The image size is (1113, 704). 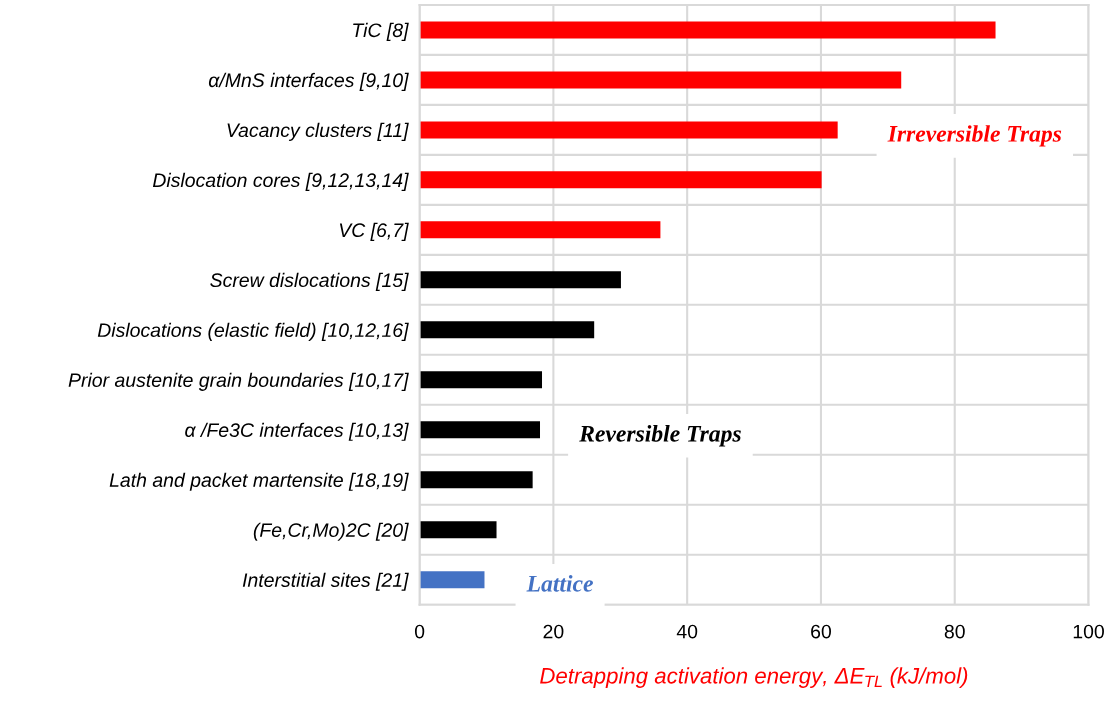 I want to click on y-tick-label: TiC [8], so click(x=381, y=31).